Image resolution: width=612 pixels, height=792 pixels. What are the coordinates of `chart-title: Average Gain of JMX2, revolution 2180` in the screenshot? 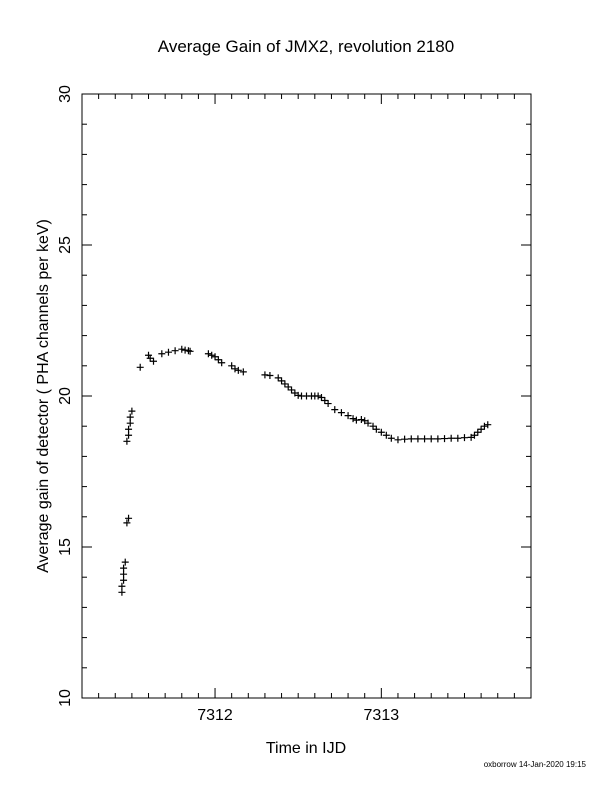 It's located at (306, 46).